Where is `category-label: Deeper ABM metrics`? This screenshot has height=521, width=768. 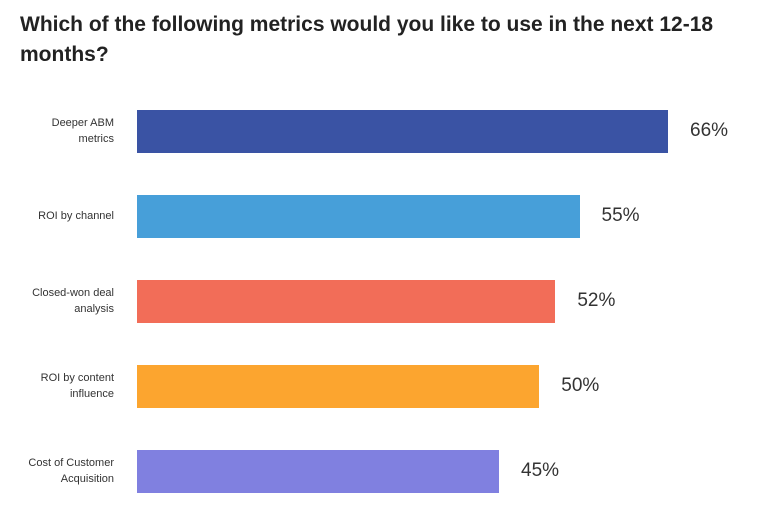 category-label: Deeper ABM metrics is located at coordinates (82, 131).